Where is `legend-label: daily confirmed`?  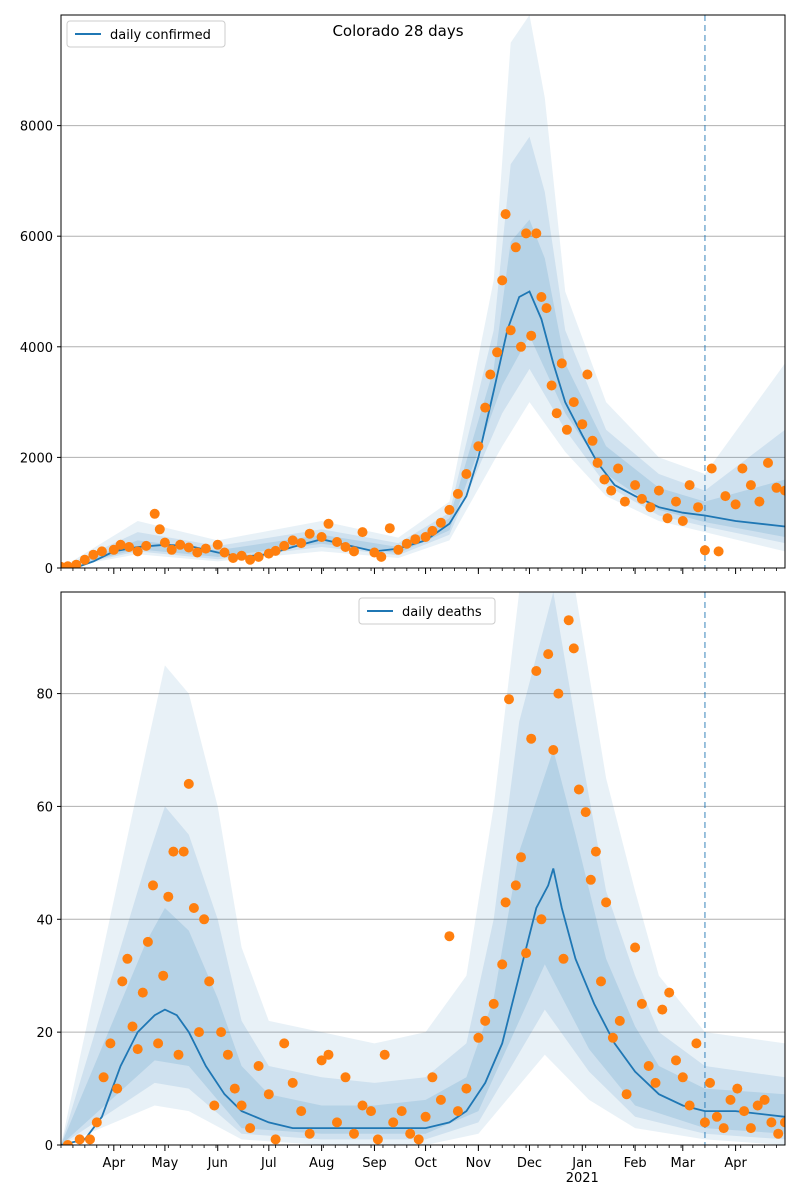 legend-label: daily confirmed is located at coordinates (160, 35).